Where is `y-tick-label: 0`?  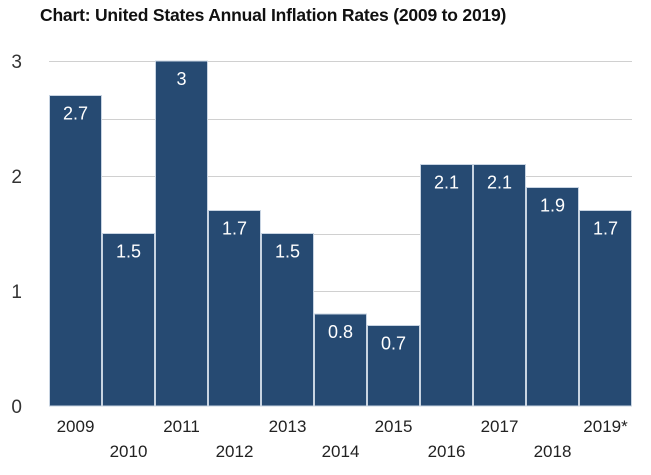 y-tick-label: 0 is located at coordinates (16, 407).